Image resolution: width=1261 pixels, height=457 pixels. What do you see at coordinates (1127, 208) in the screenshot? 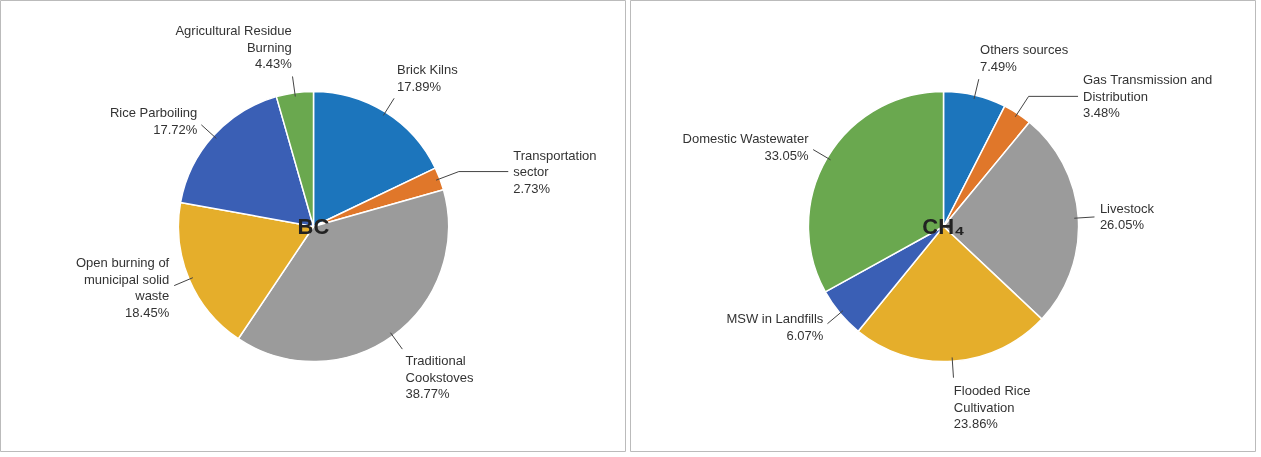
I see `slice-label: Livestock` at bounding box center [1127, 208].